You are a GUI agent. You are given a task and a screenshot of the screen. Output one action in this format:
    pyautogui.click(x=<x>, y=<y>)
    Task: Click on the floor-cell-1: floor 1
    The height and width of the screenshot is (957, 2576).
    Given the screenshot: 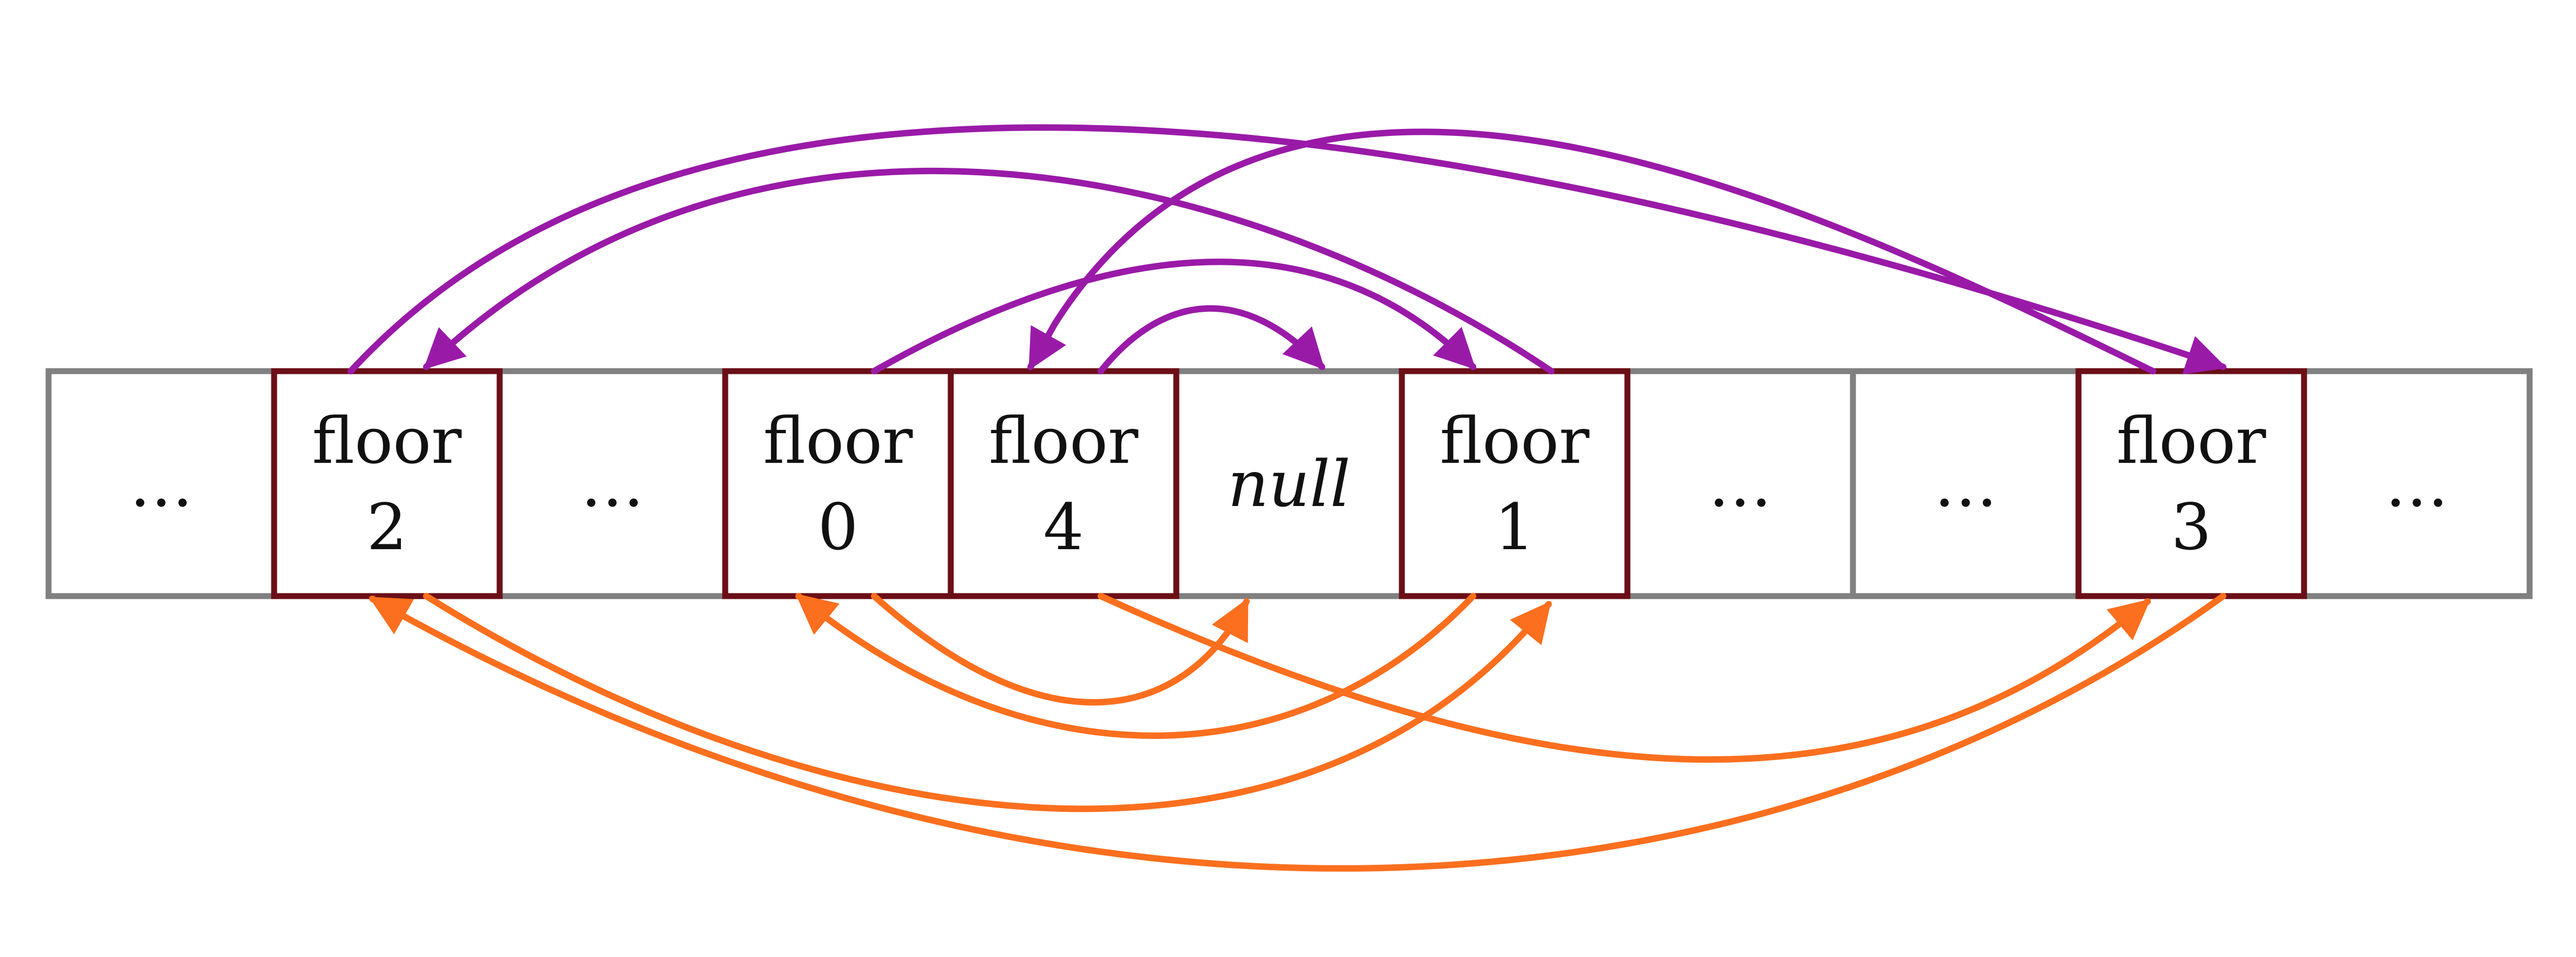 What is the action you would take?
    pyautogui.click(x=1515, y=483)
    